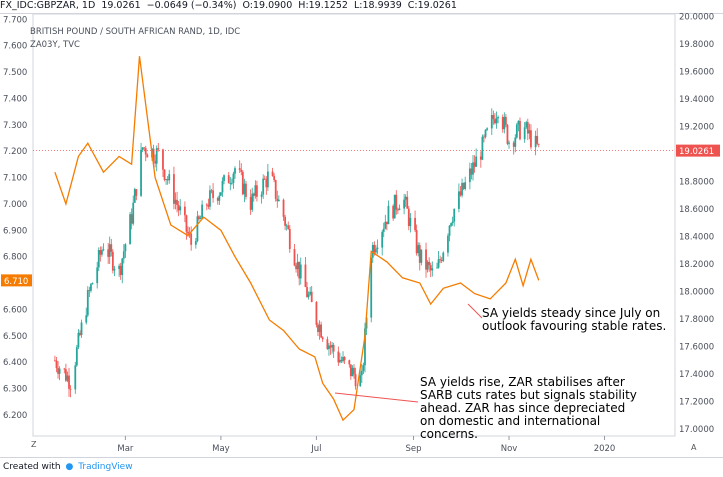 The height and width of the screenshot is (477, 723). Describe the element at coordinates (69, 467) in the screenshot. I see `tradingview-logo-icon: ●` at that location.